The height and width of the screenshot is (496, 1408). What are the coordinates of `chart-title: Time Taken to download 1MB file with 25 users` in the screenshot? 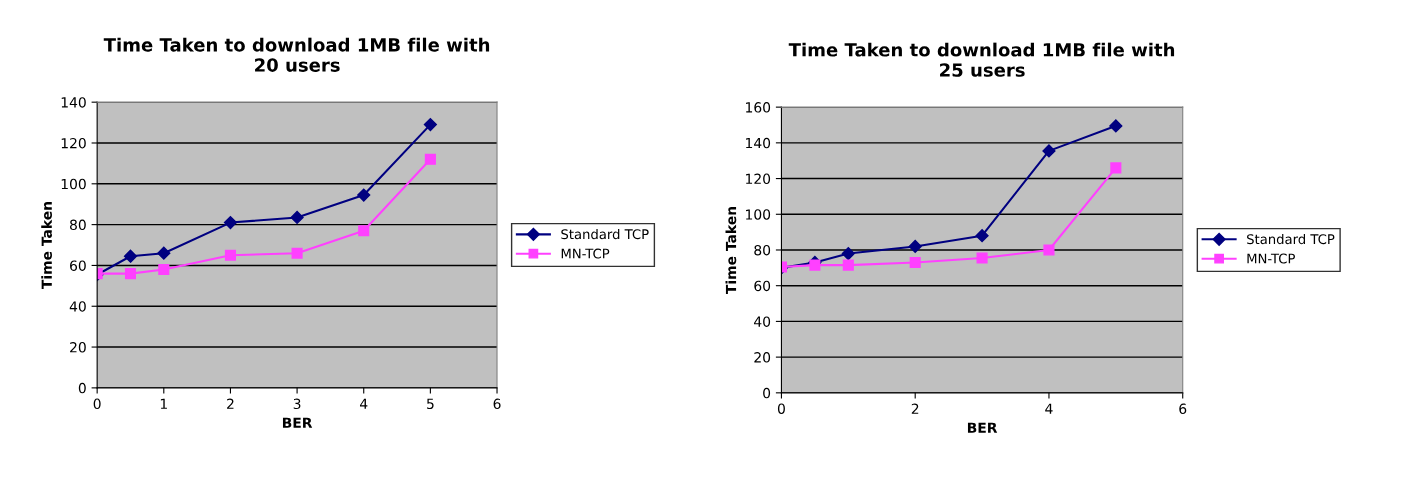 It's located at (981, 59).